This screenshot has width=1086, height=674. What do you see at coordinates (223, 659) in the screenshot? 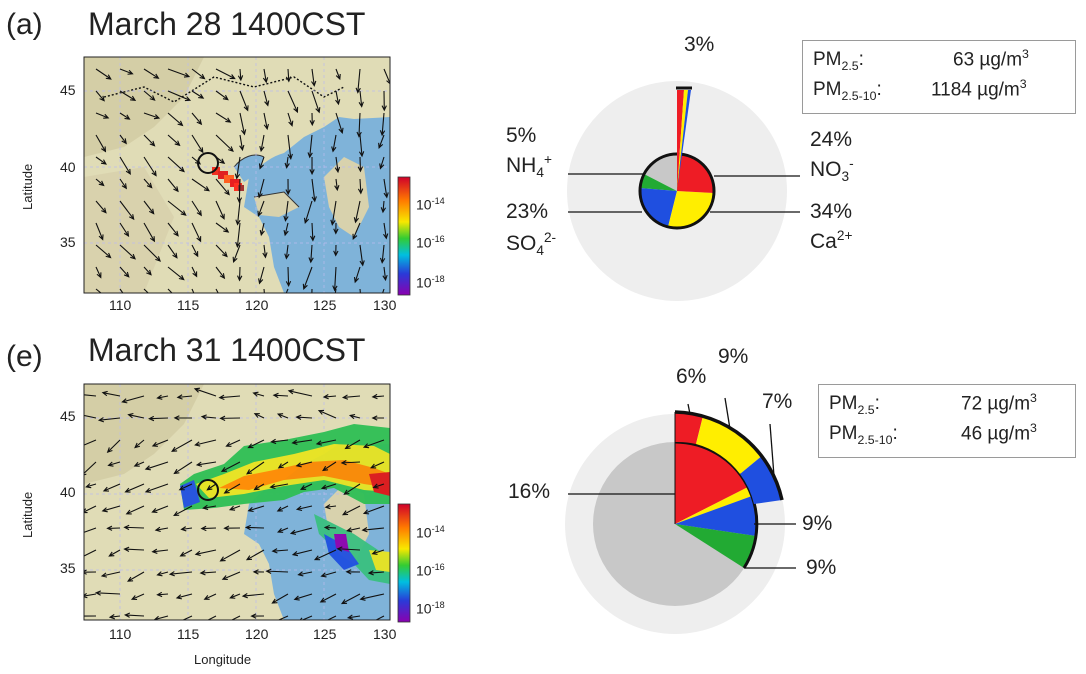
I see `panel-e-x-axis-title: Longitude` at bounding box center [223, 659].